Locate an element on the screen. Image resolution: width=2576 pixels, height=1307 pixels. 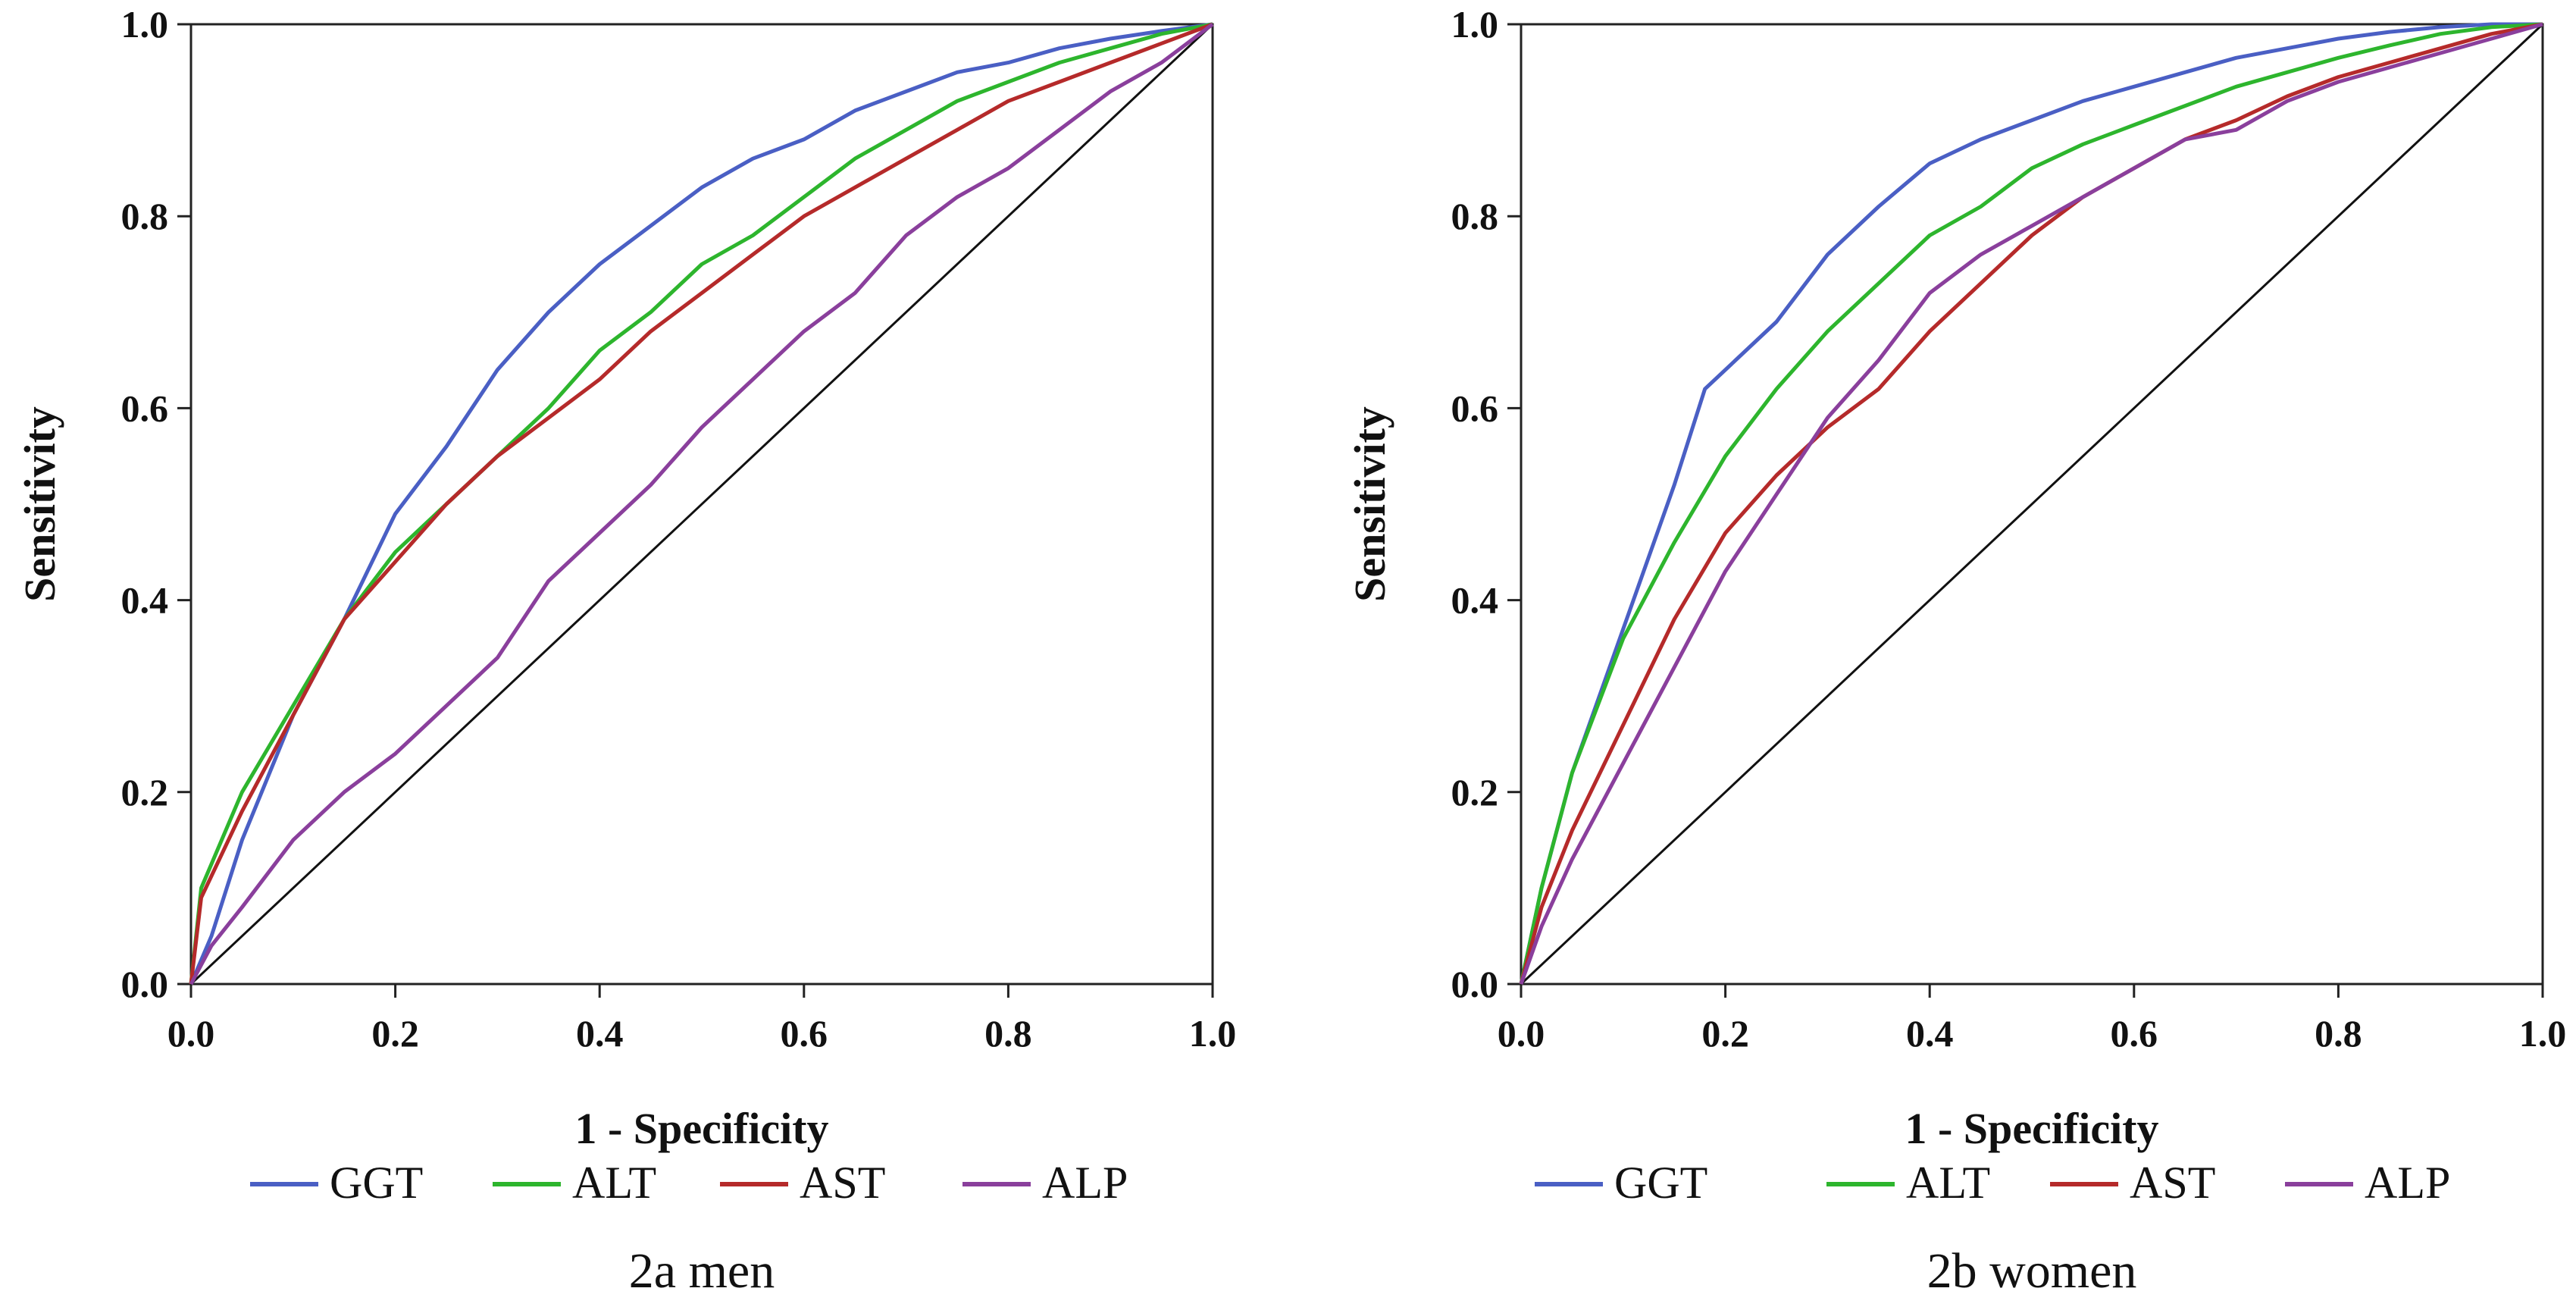
panel-caption: 2b women is located at coordinates (2032, 1271).